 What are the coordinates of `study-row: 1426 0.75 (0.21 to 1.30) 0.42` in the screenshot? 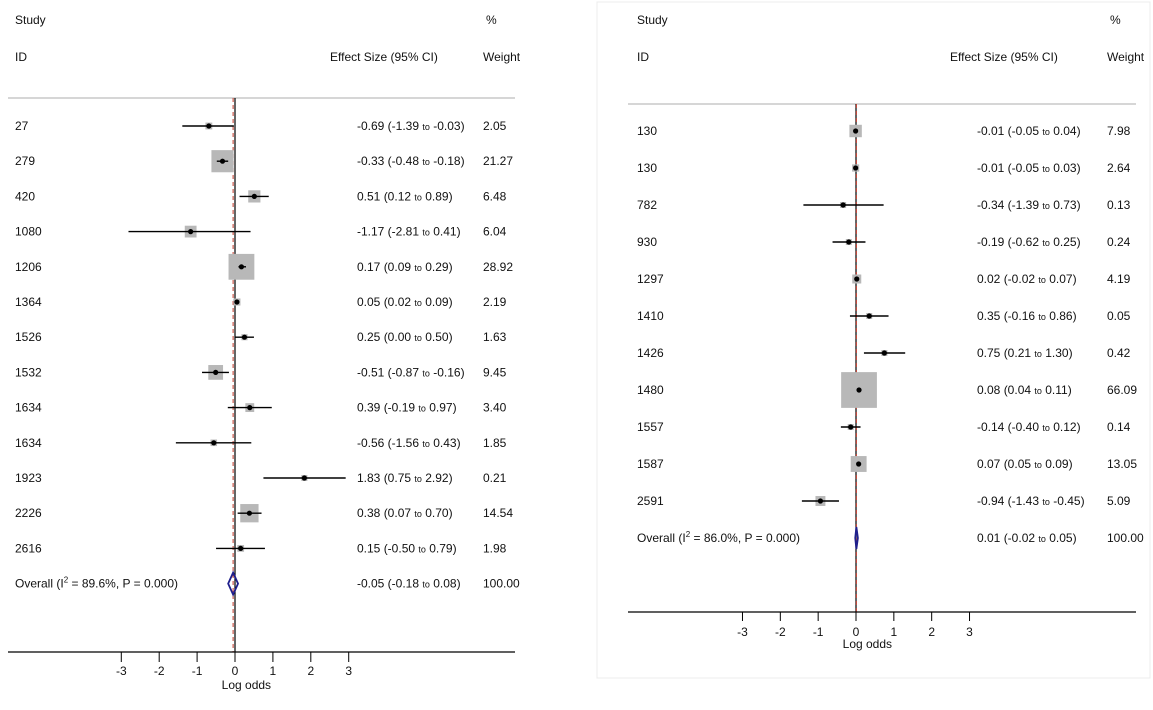 It's located at (884, 353).